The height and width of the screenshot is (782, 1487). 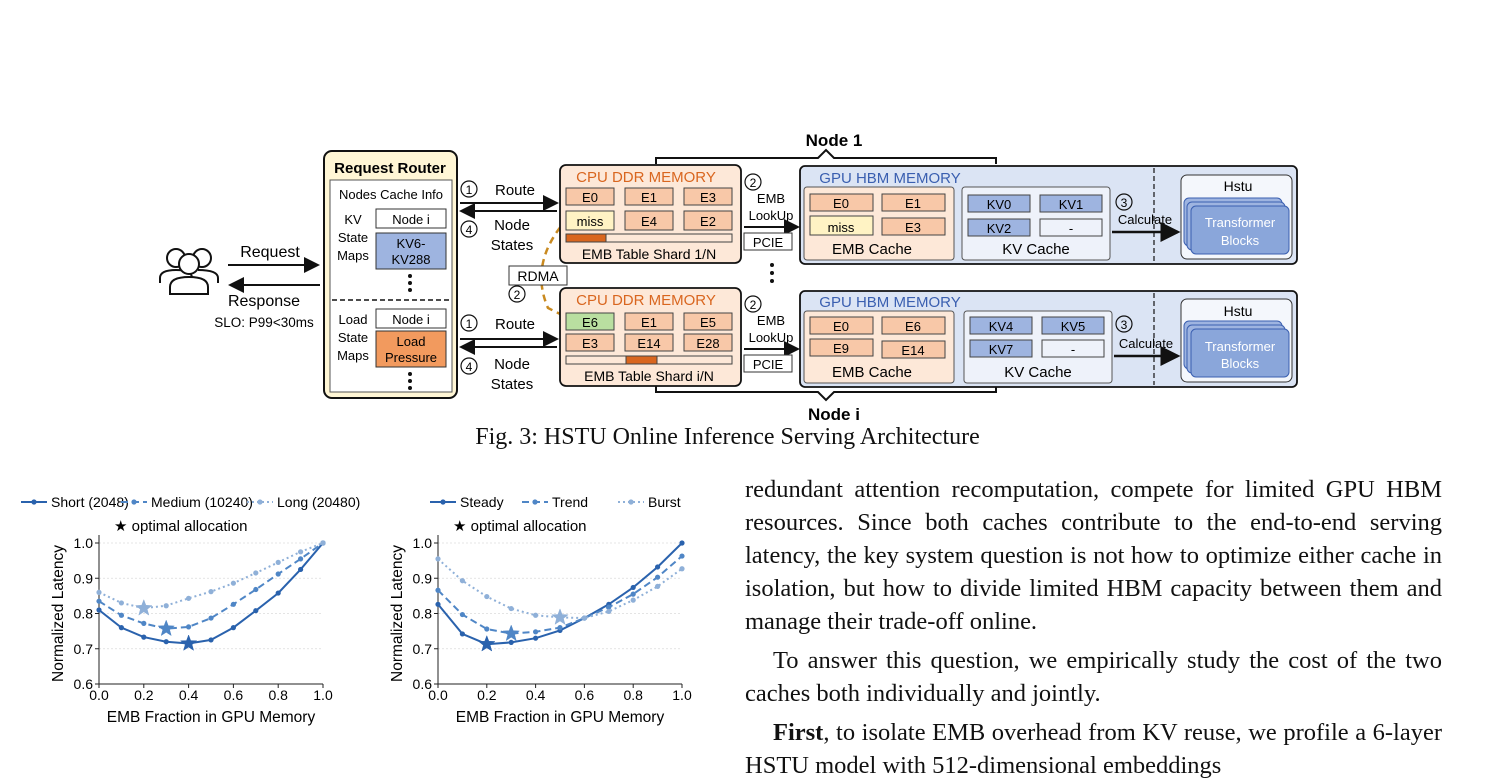 What do you see at coordinates (517, 295) in the screenshot?
I see `step-2-rdma: 2` at bounding box center [517, 295].